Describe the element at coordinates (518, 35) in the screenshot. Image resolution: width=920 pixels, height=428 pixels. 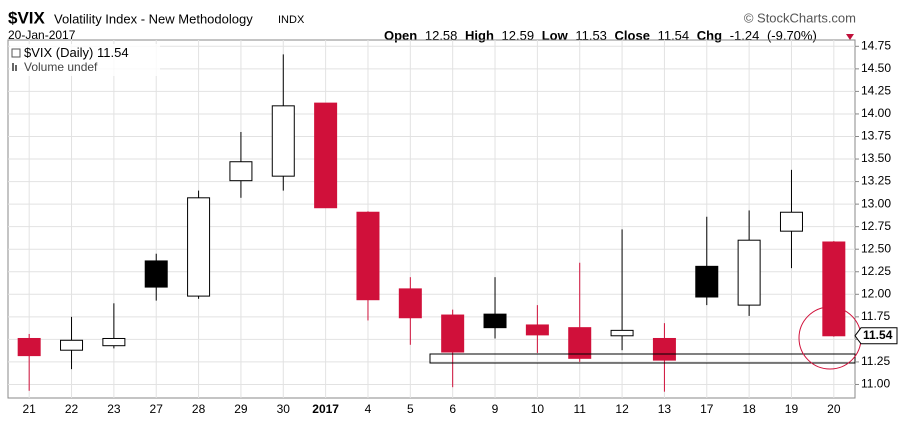
I see `value: 12.59` at that location.